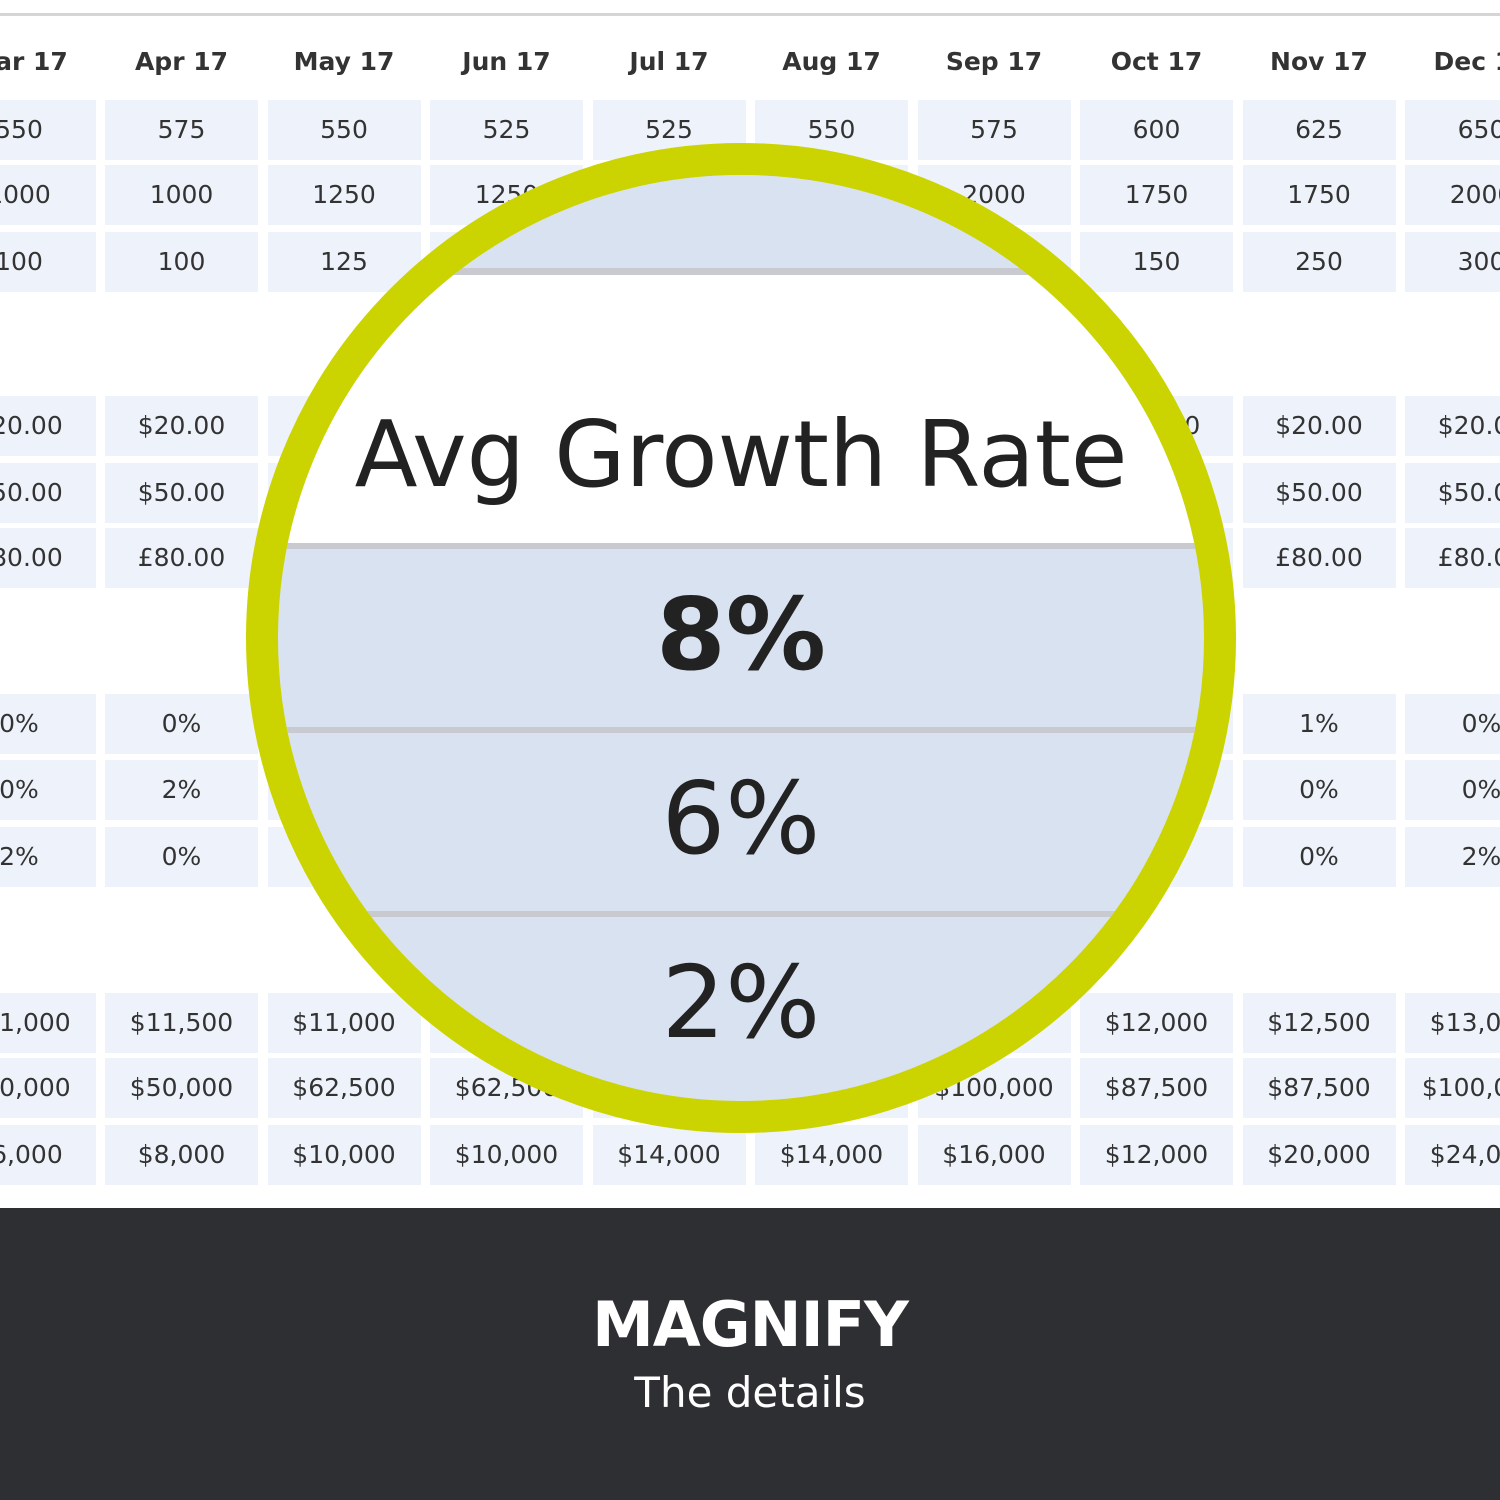 The height and width of the screenshot is (1500, 1500). Describe the element at coordinates (506, 130) in the screenshot. I see `cell: 525` at that location.